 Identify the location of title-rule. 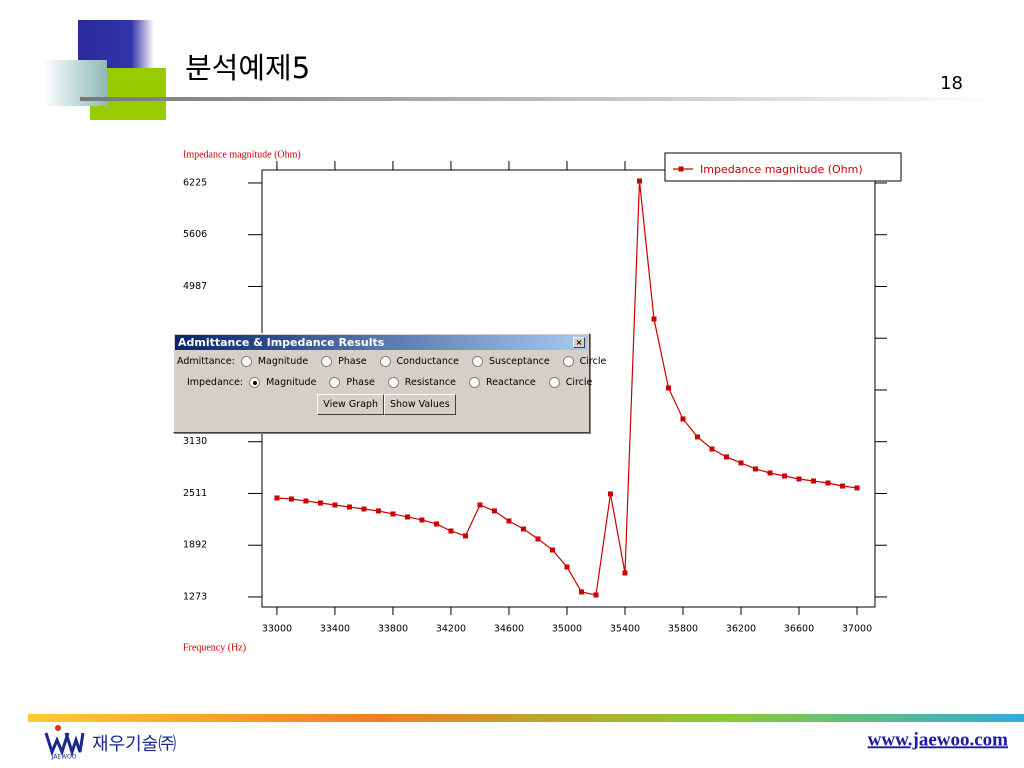
(540, 99).